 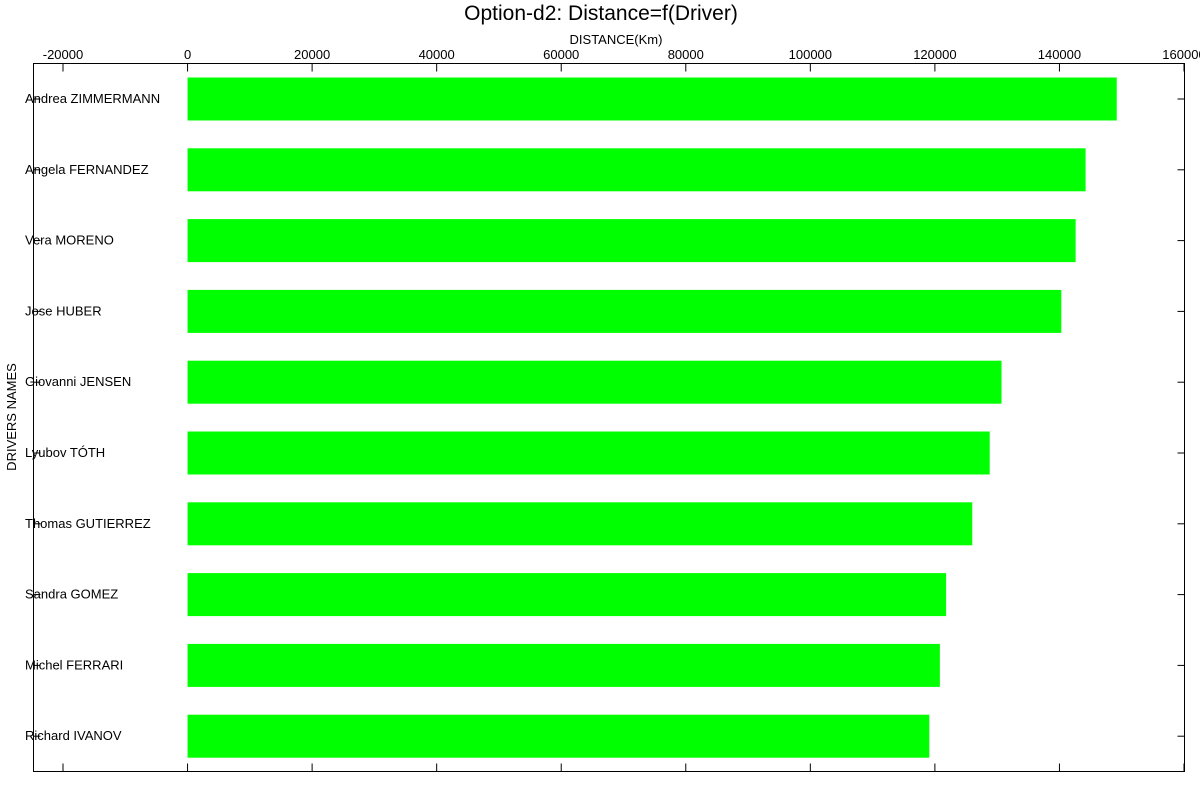 I want to click on chart-title: Option-d2: Distance=f(Driver), so click(x=601, y=13).